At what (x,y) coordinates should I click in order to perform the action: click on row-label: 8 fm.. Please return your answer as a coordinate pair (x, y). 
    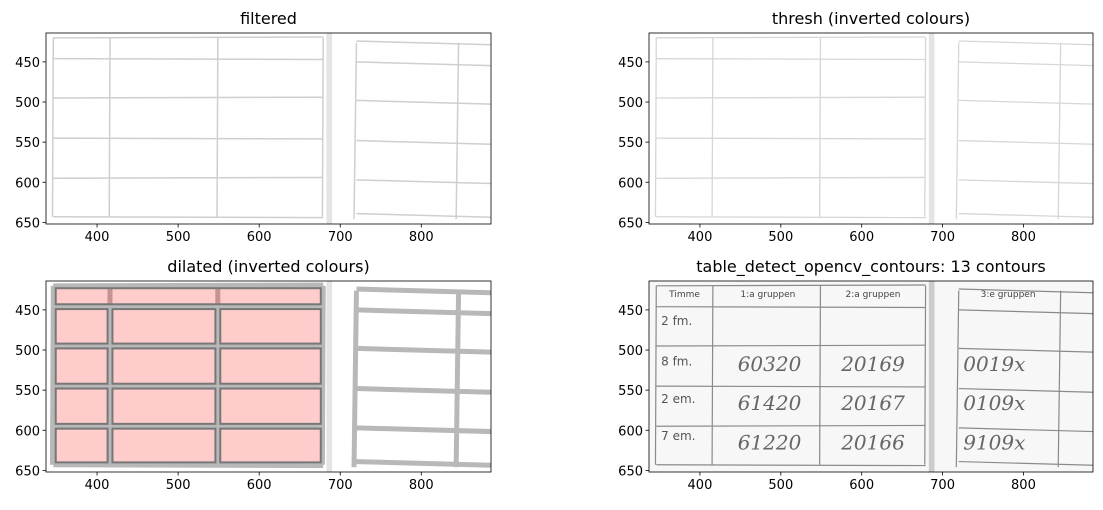
    Looking at the image, I should click on (676, 361).